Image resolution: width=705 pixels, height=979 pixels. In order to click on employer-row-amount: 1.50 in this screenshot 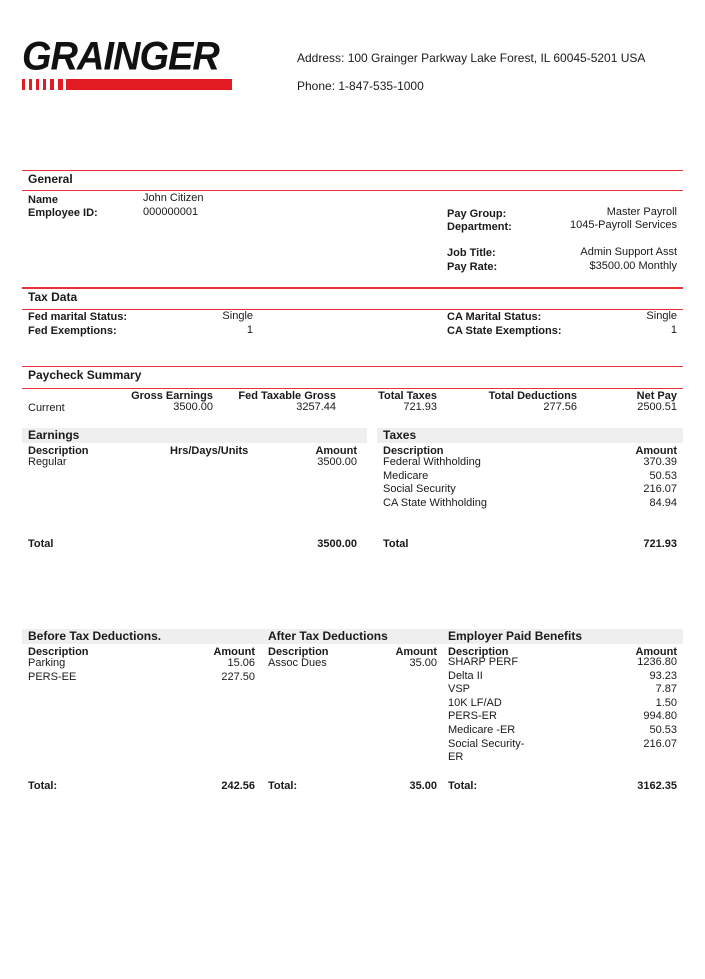, I will do `click(666, 702)`.